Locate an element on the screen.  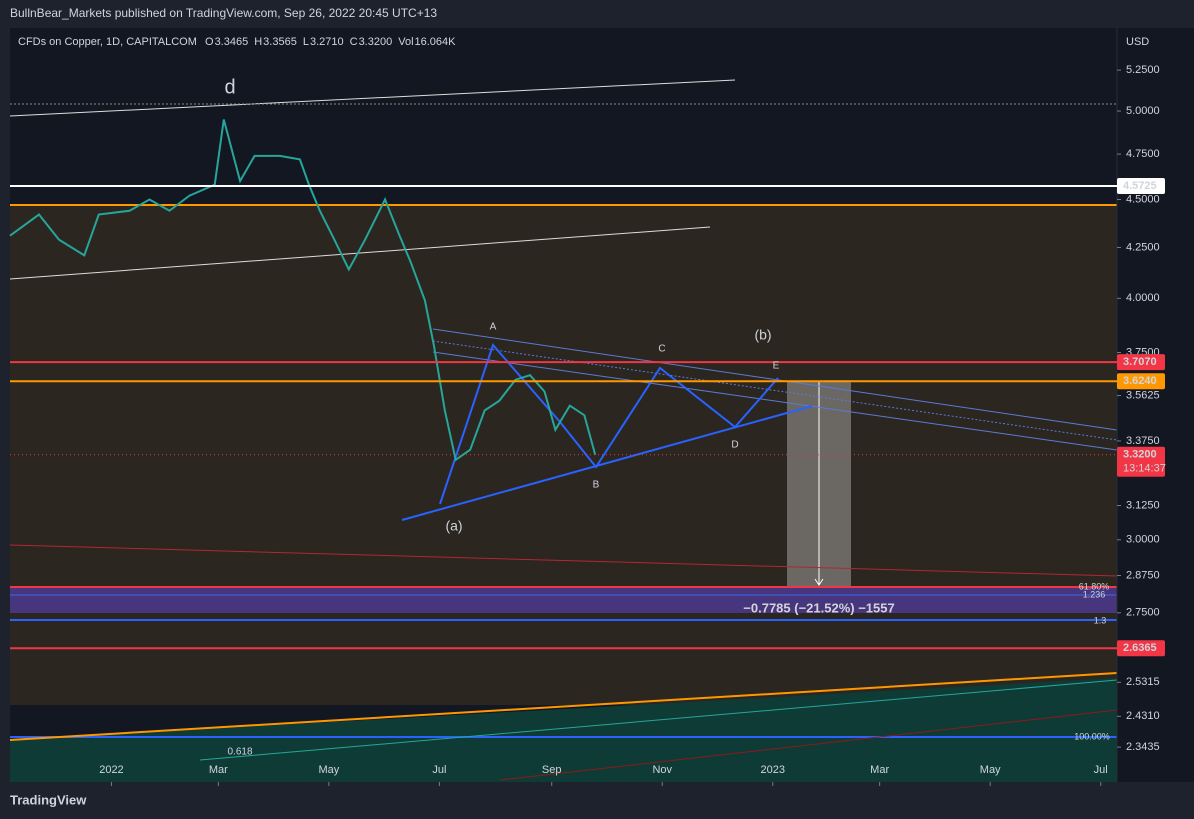
y-tick-label: 3.0000 is located at coordinates (1143, 540).